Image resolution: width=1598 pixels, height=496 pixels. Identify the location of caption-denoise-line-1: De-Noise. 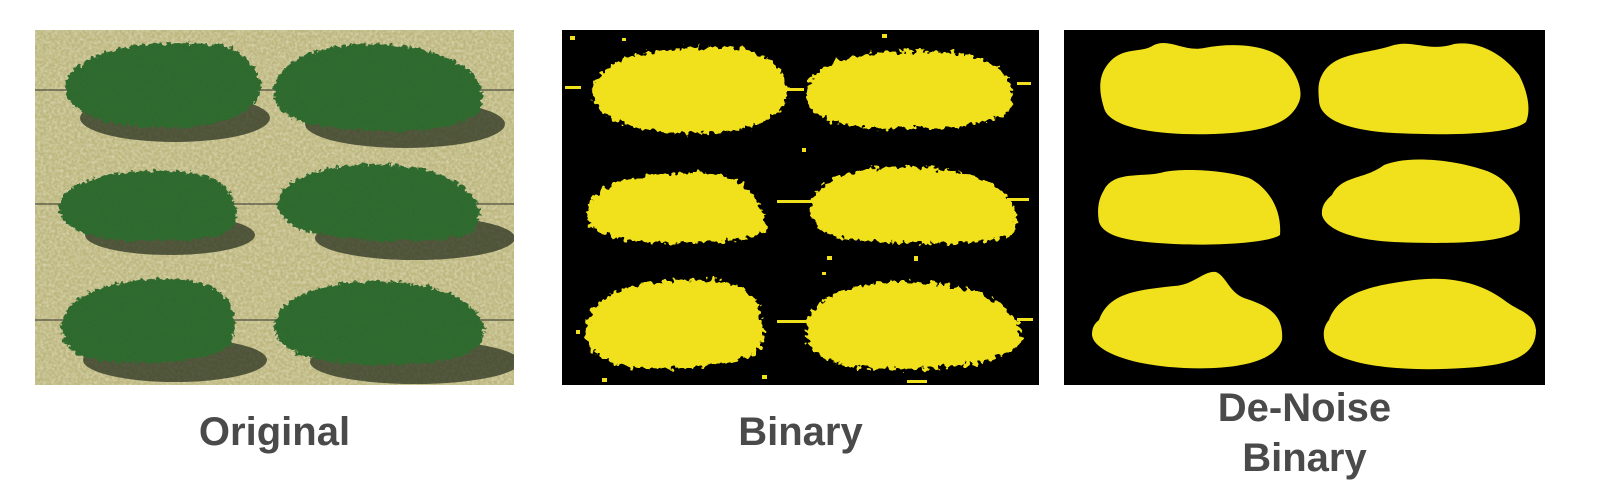
(1304, 408).